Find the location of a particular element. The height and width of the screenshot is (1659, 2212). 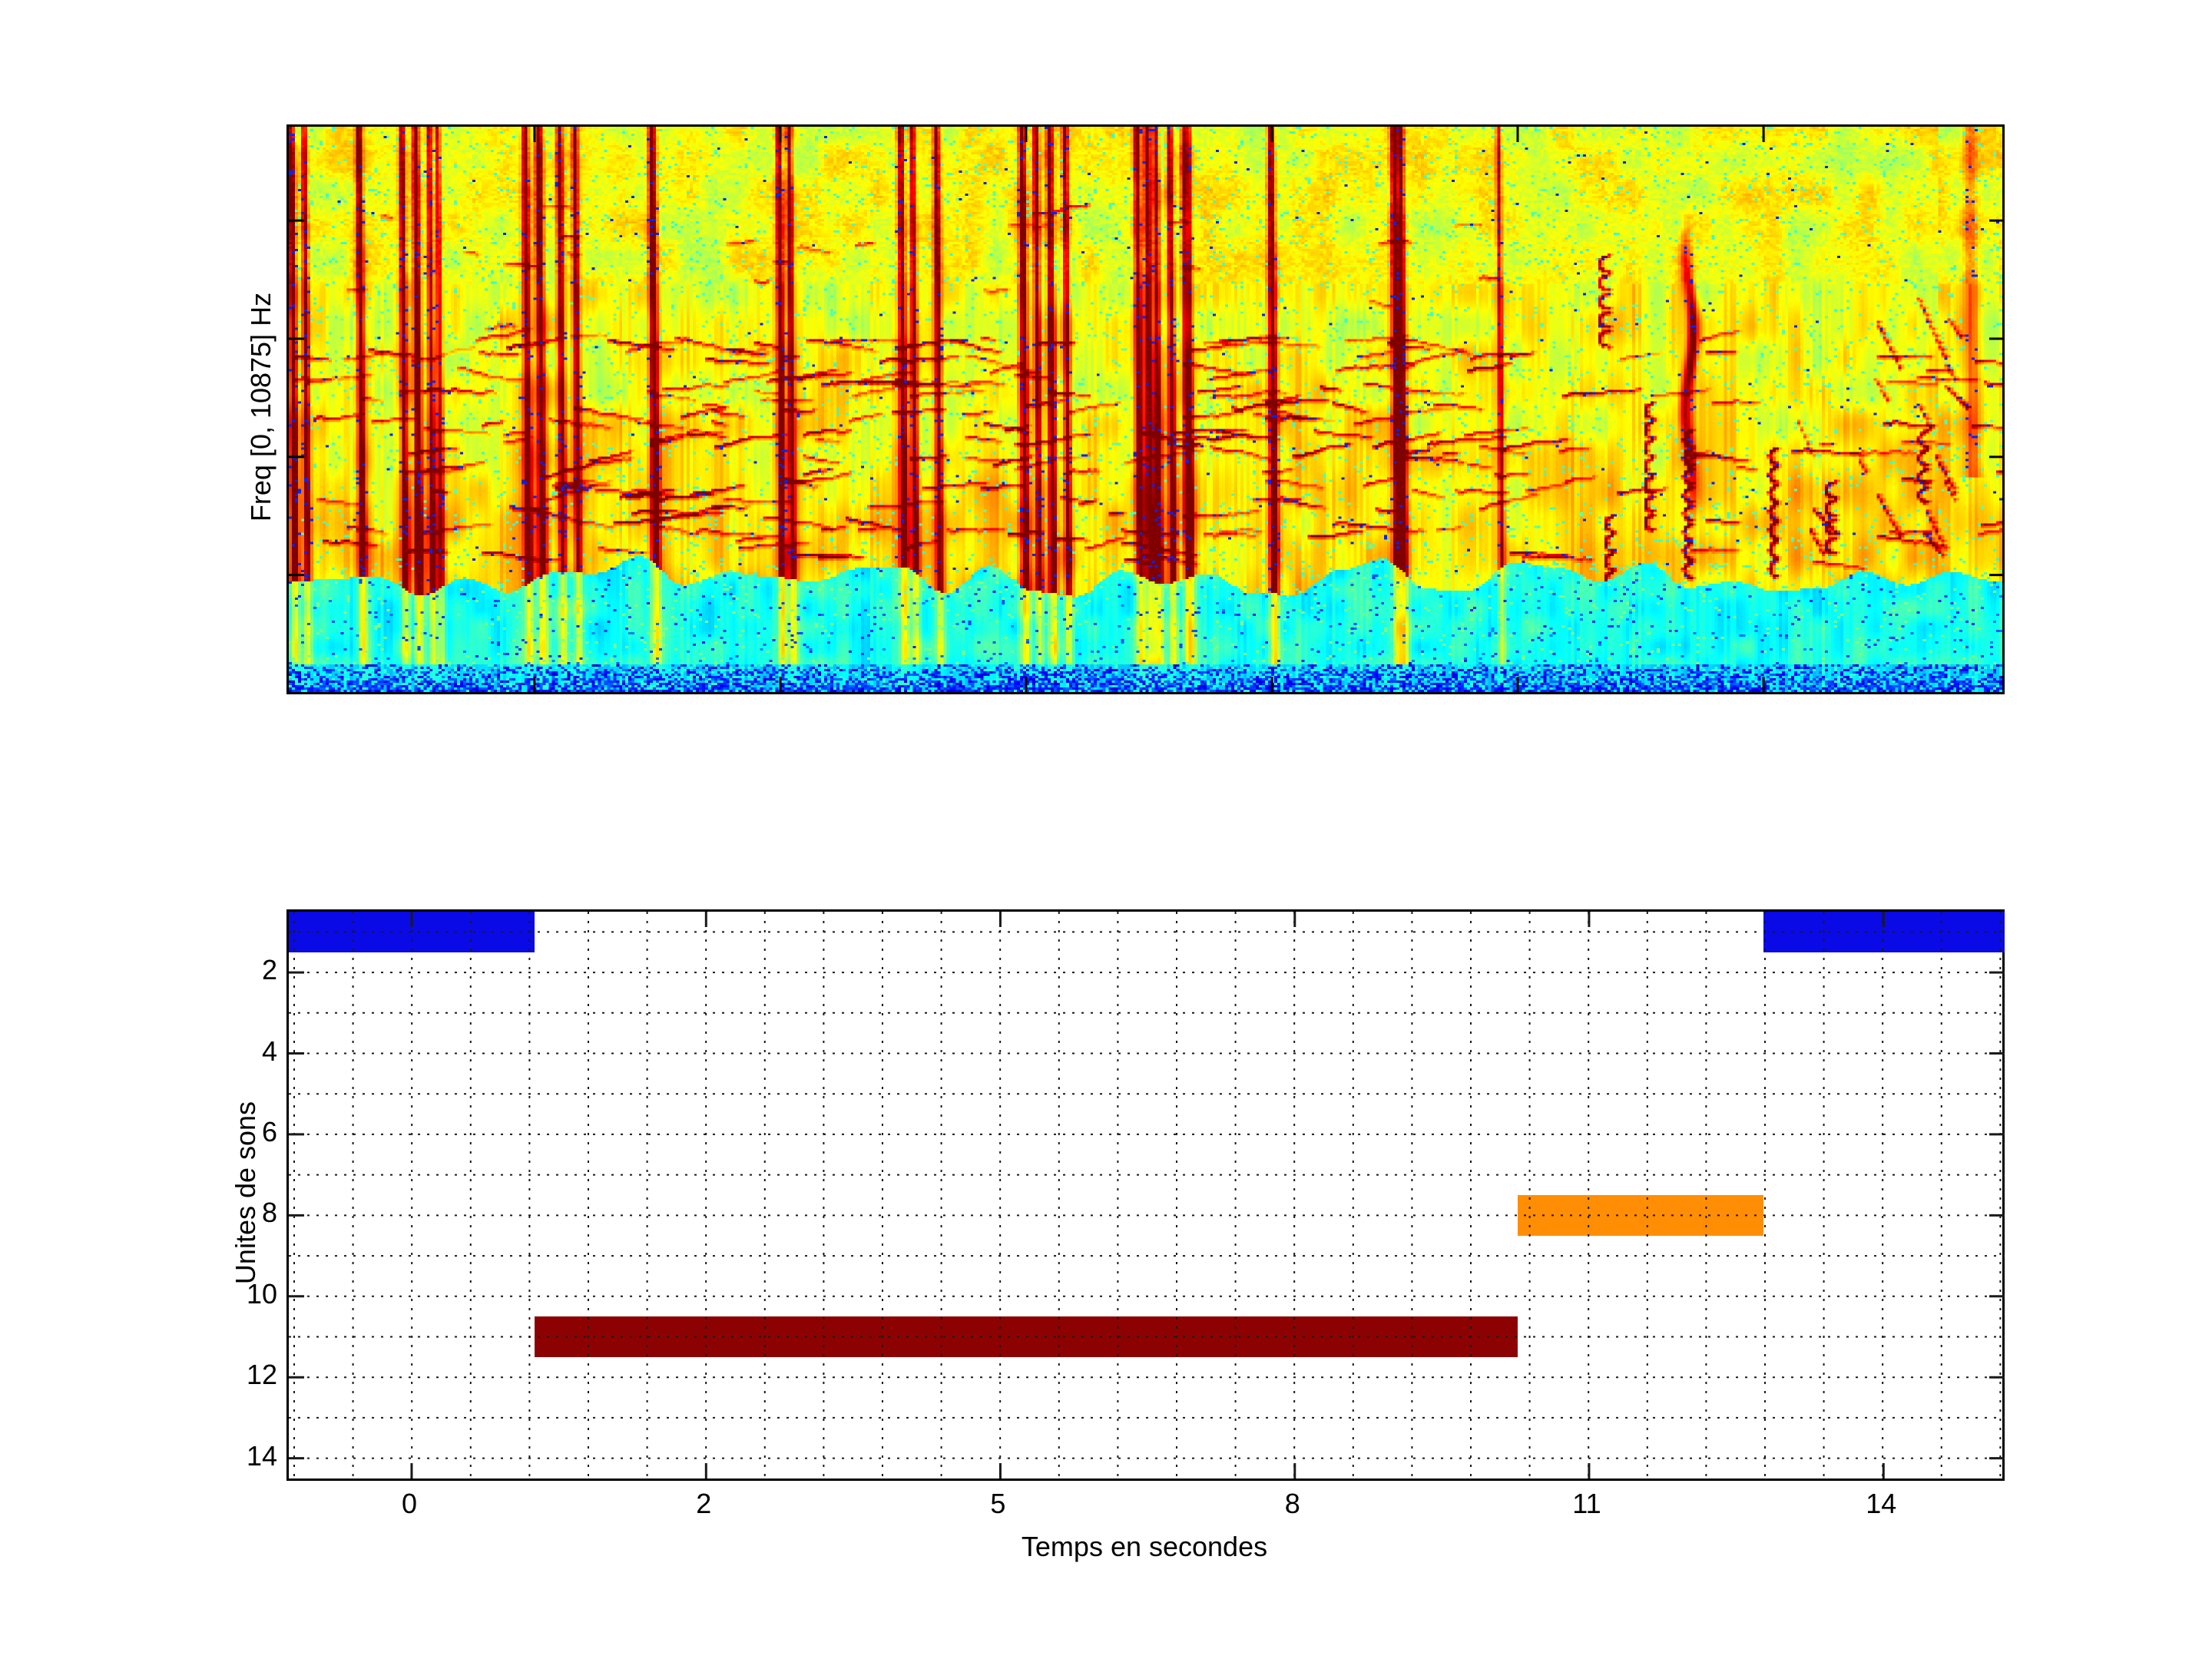

y-tick-label: 6 is located at coordinates (269, 1131).